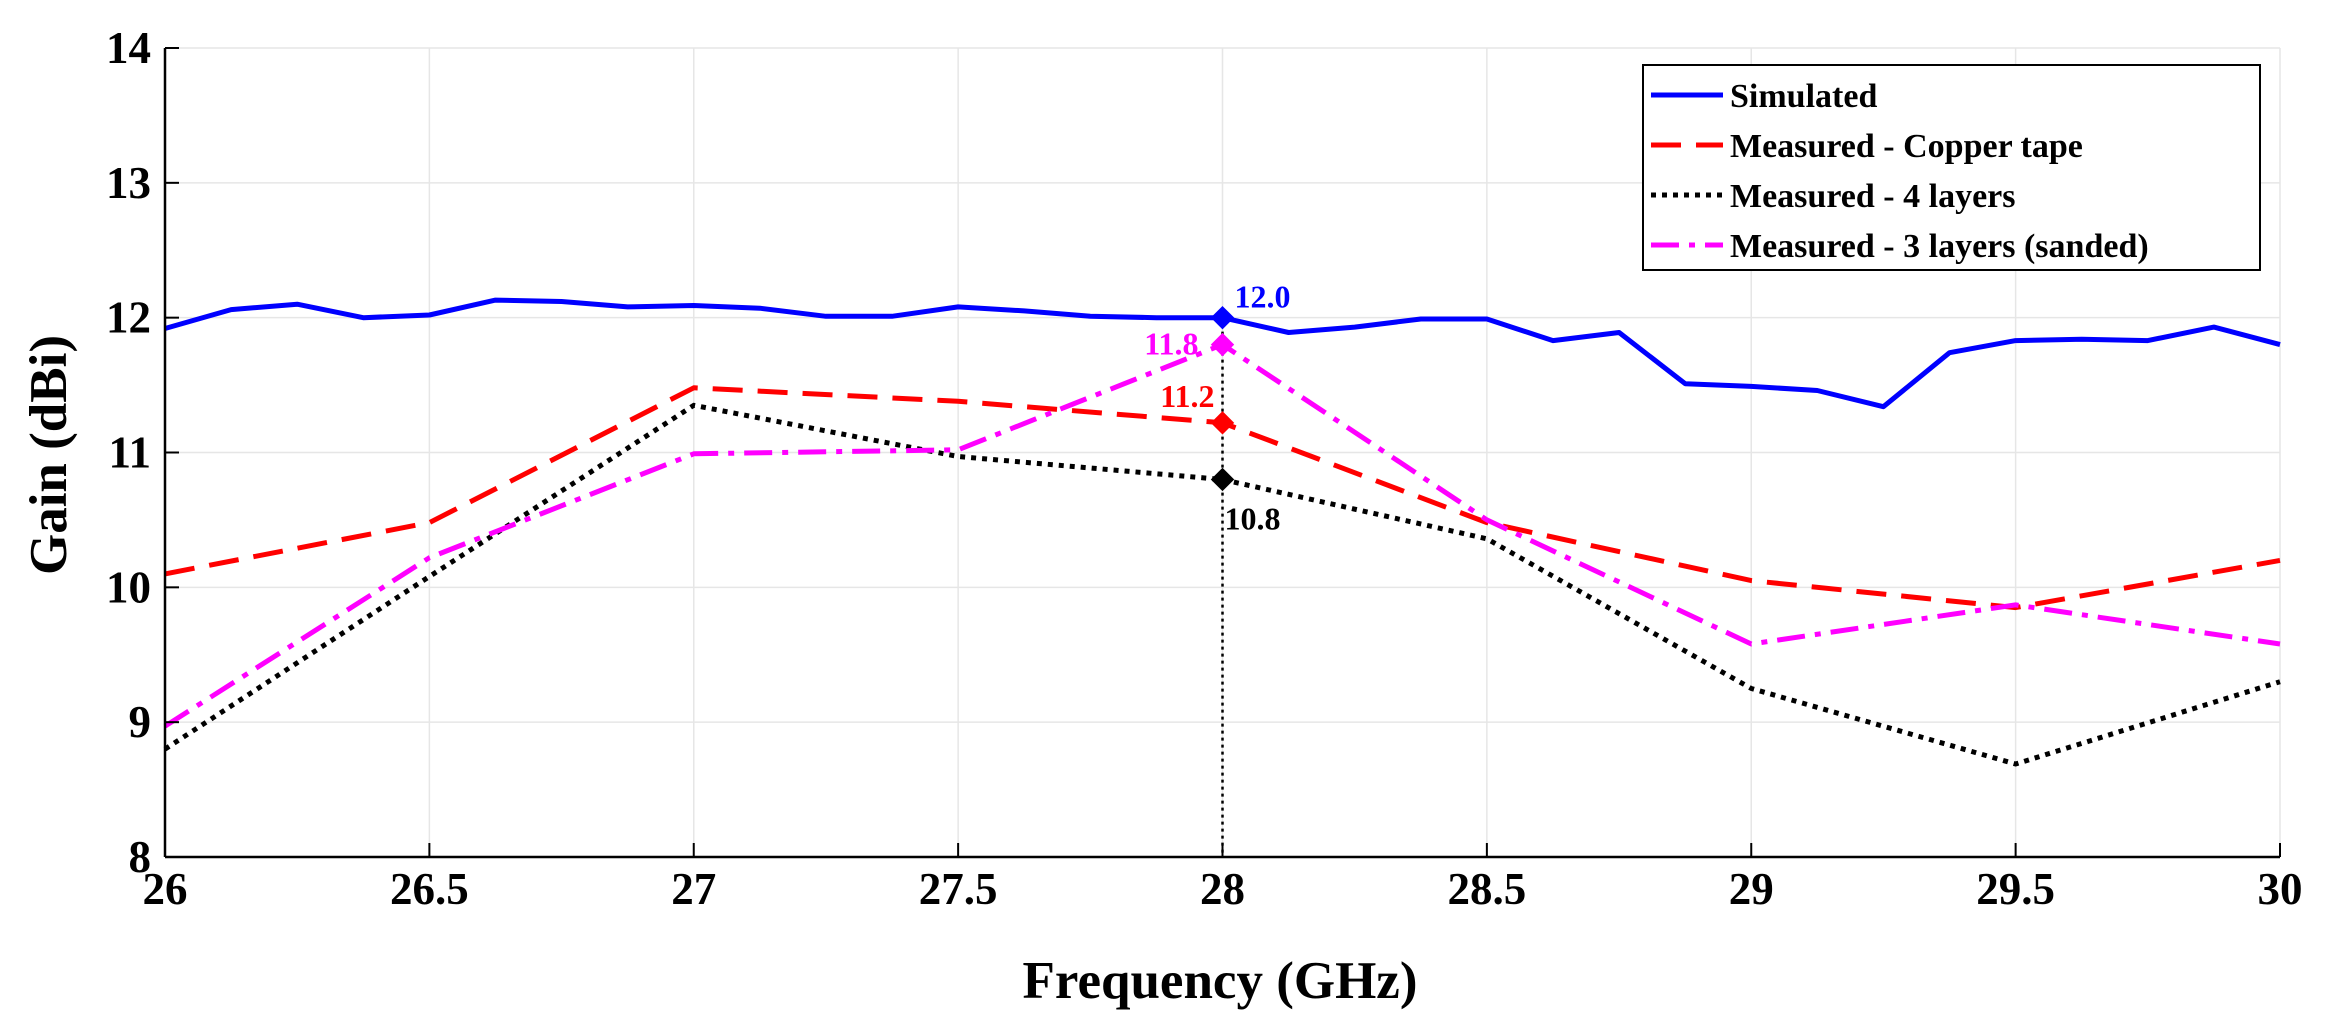 Image resolution: width=2325 pixels, height=1033 pixels. Describe the element at coordinates (1939, 246) in the screenshot. I see `legend-label: Measured - 3 layers (sanded)` at that location.